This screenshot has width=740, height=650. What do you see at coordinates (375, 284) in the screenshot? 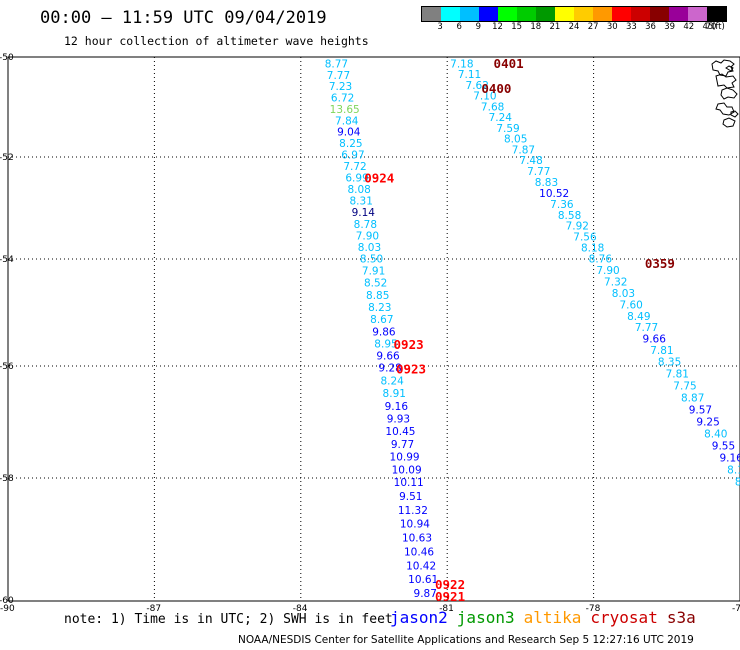
I see `wave-height-value: 8.52` at bounding box center [375, 284].